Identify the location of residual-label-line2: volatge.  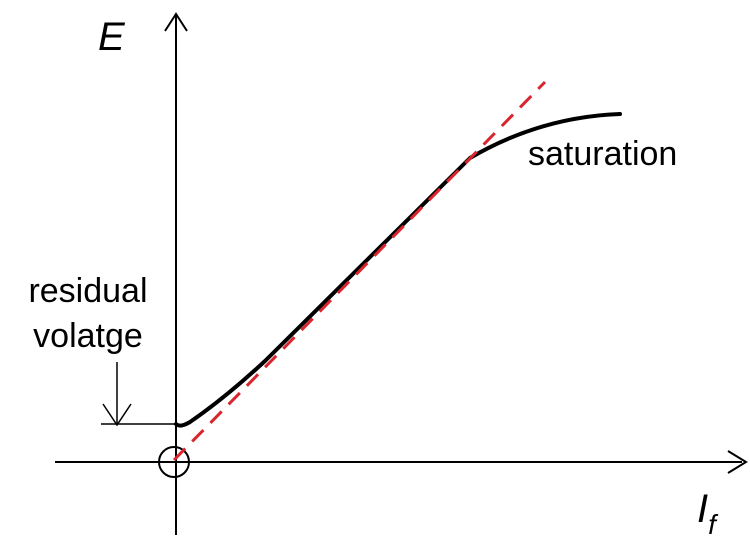
(88, 336).